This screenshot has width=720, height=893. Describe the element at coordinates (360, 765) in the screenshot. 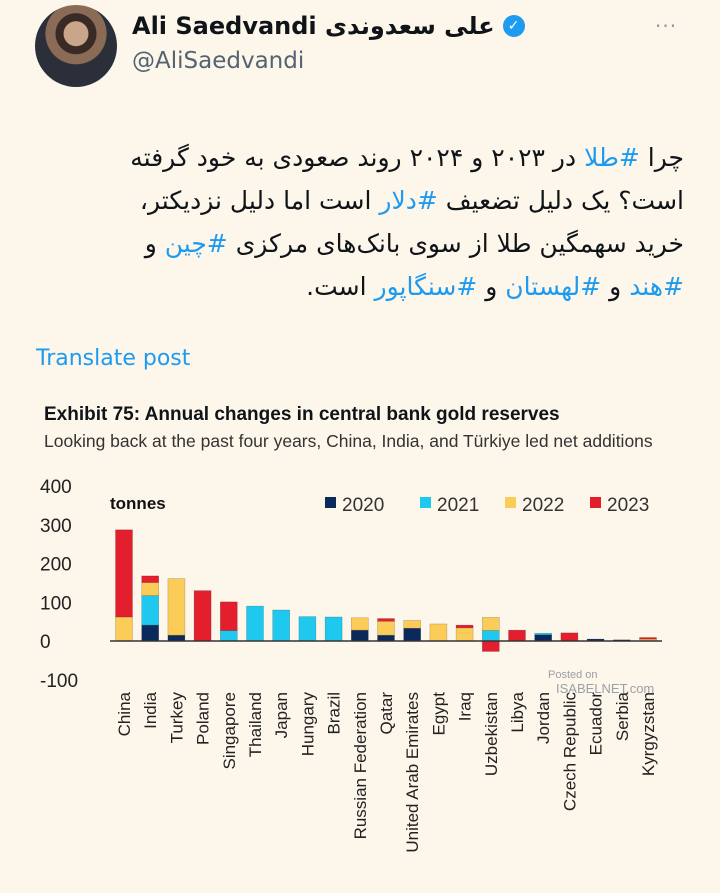

I see `x-tick-label: Russian Federation` at that location.